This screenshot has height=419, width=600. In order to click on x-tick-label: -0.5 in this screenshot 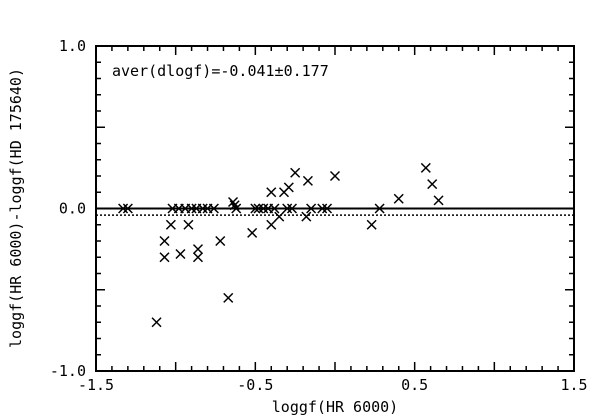, I will do `click(255, 385)`.